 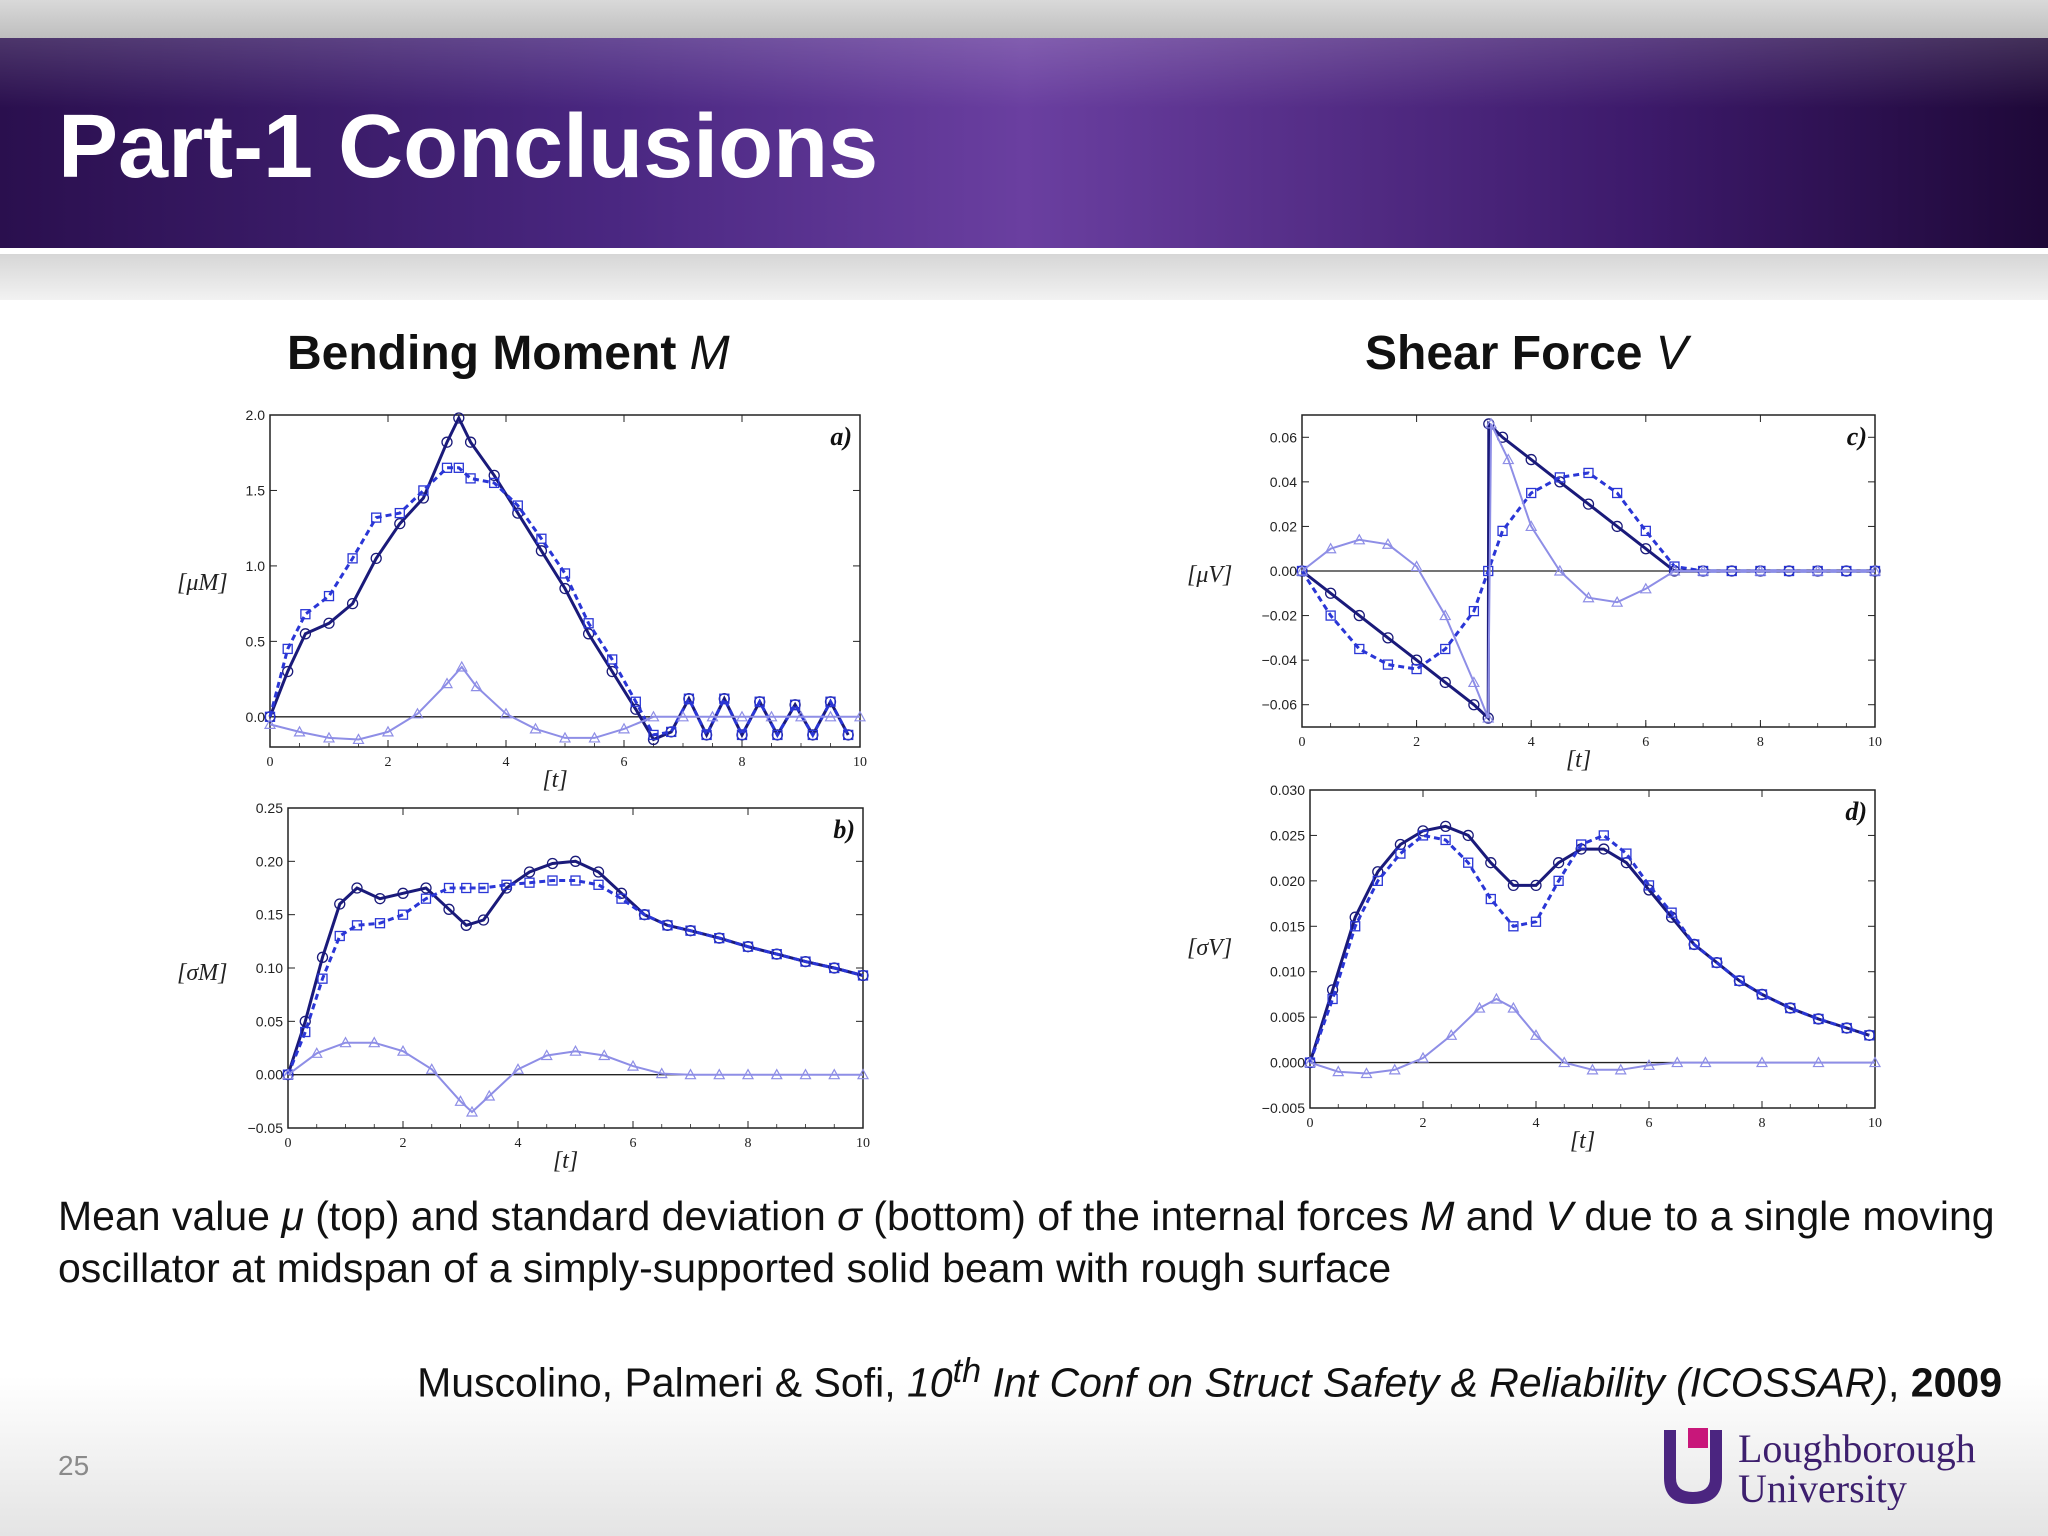 What do you see at coordinates (170, 1216) in the screenshot?
I see `caption-part: Mean value` at bounding box center [170, 1216].